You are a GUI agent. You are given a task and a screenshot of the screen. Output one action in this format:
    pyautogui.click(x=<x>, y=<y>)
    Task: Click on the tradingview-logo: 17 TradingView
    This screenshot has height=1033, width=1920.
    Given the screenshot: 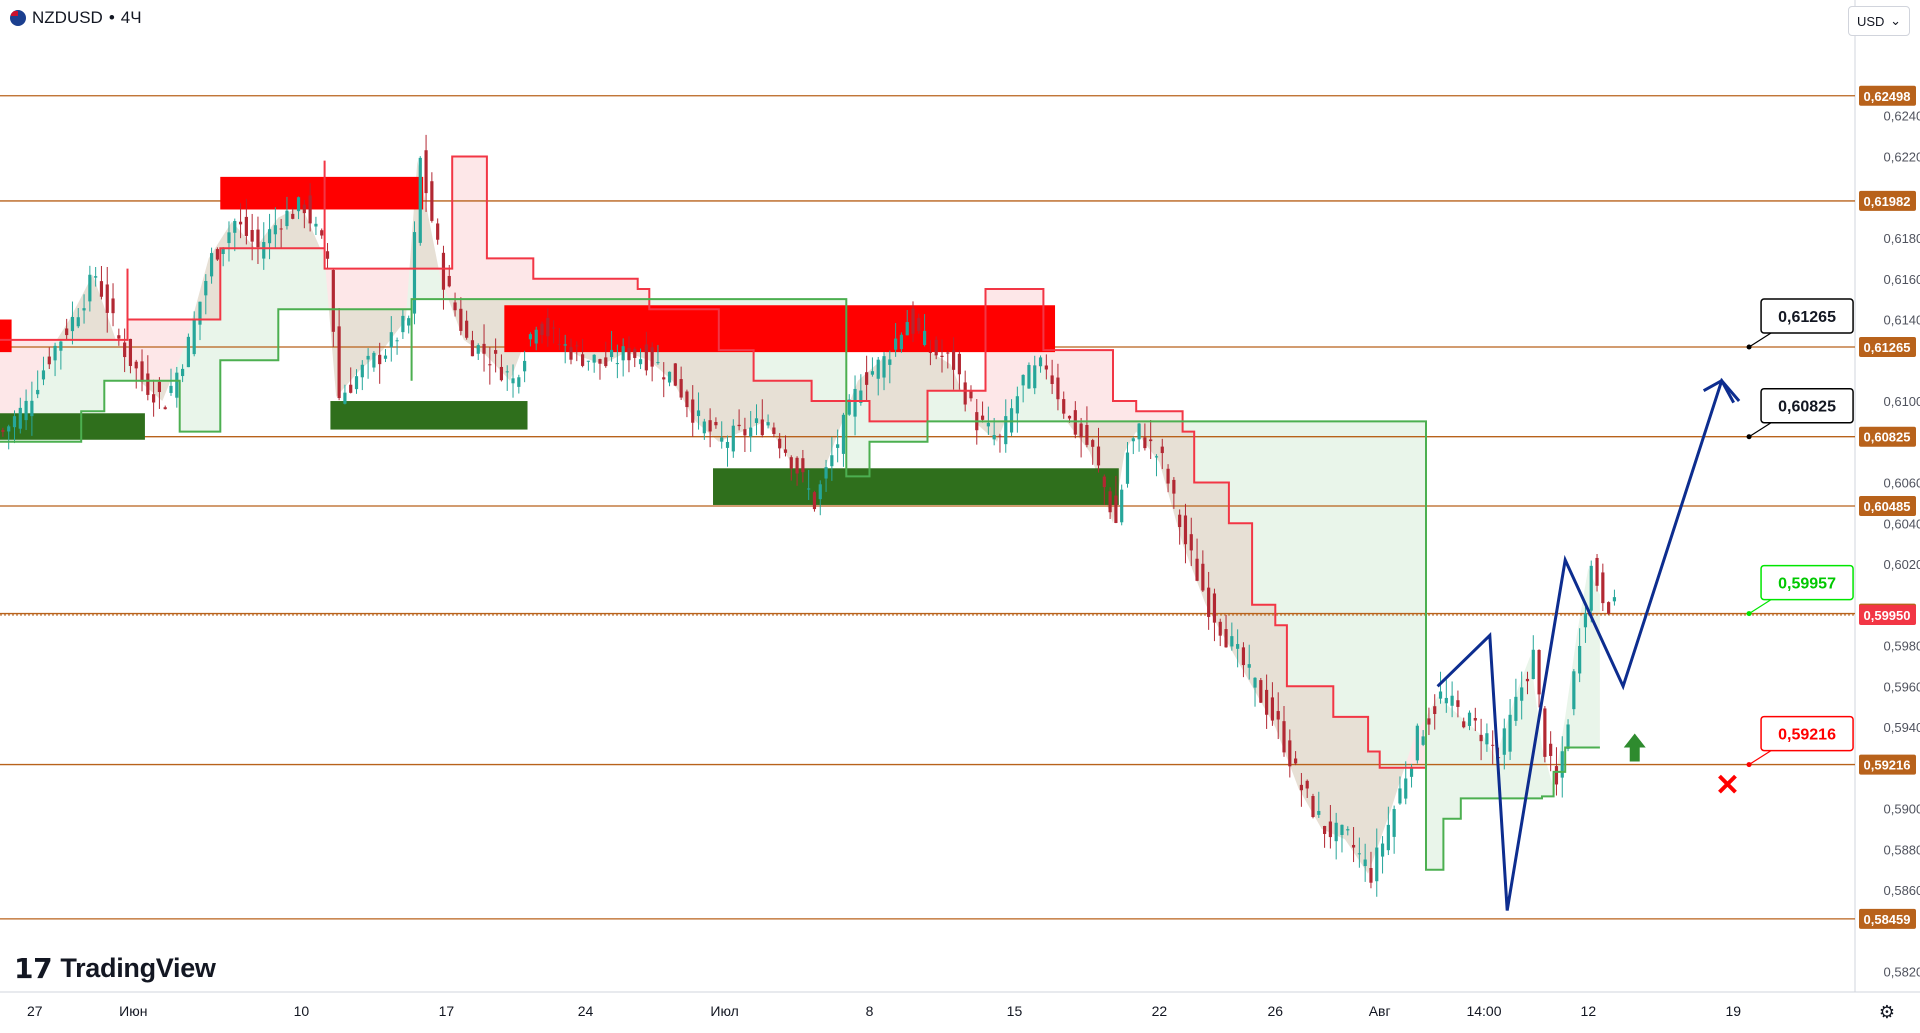 What is the action you would take?
    pyautogui.click(x=115, y=968)
    